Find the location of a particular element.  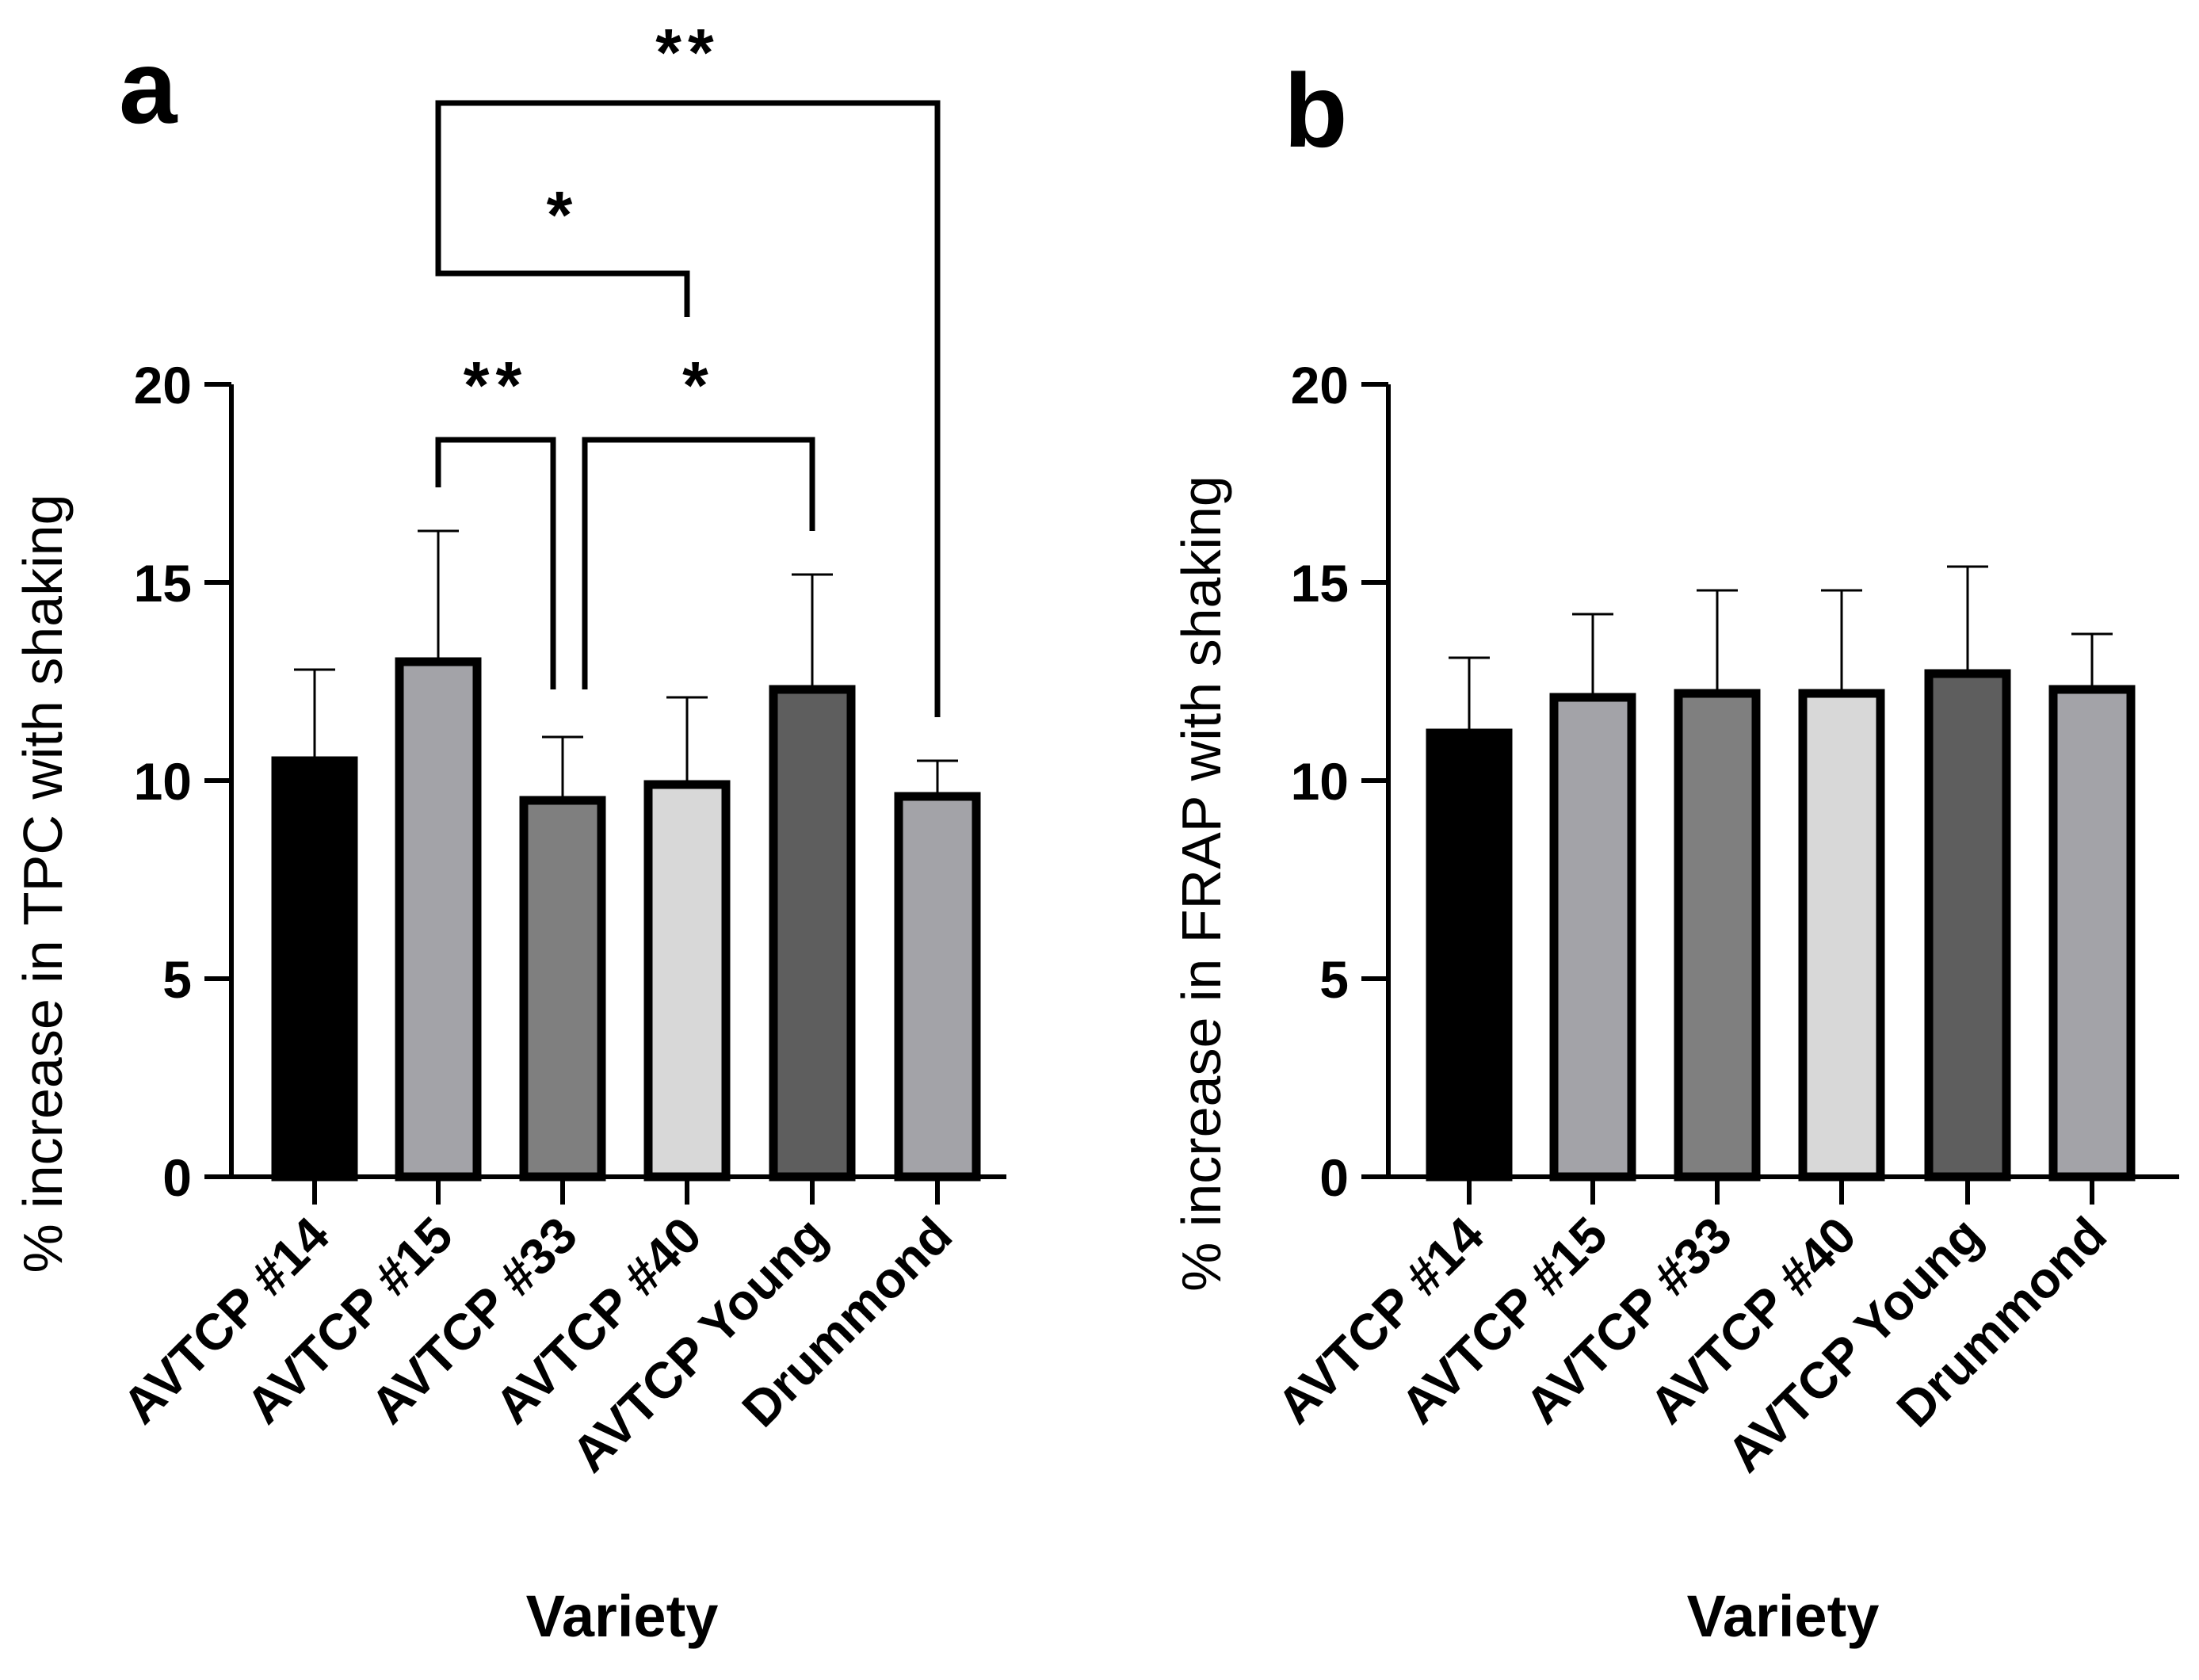

panel-label: b is located at coordinates (1316, 110).